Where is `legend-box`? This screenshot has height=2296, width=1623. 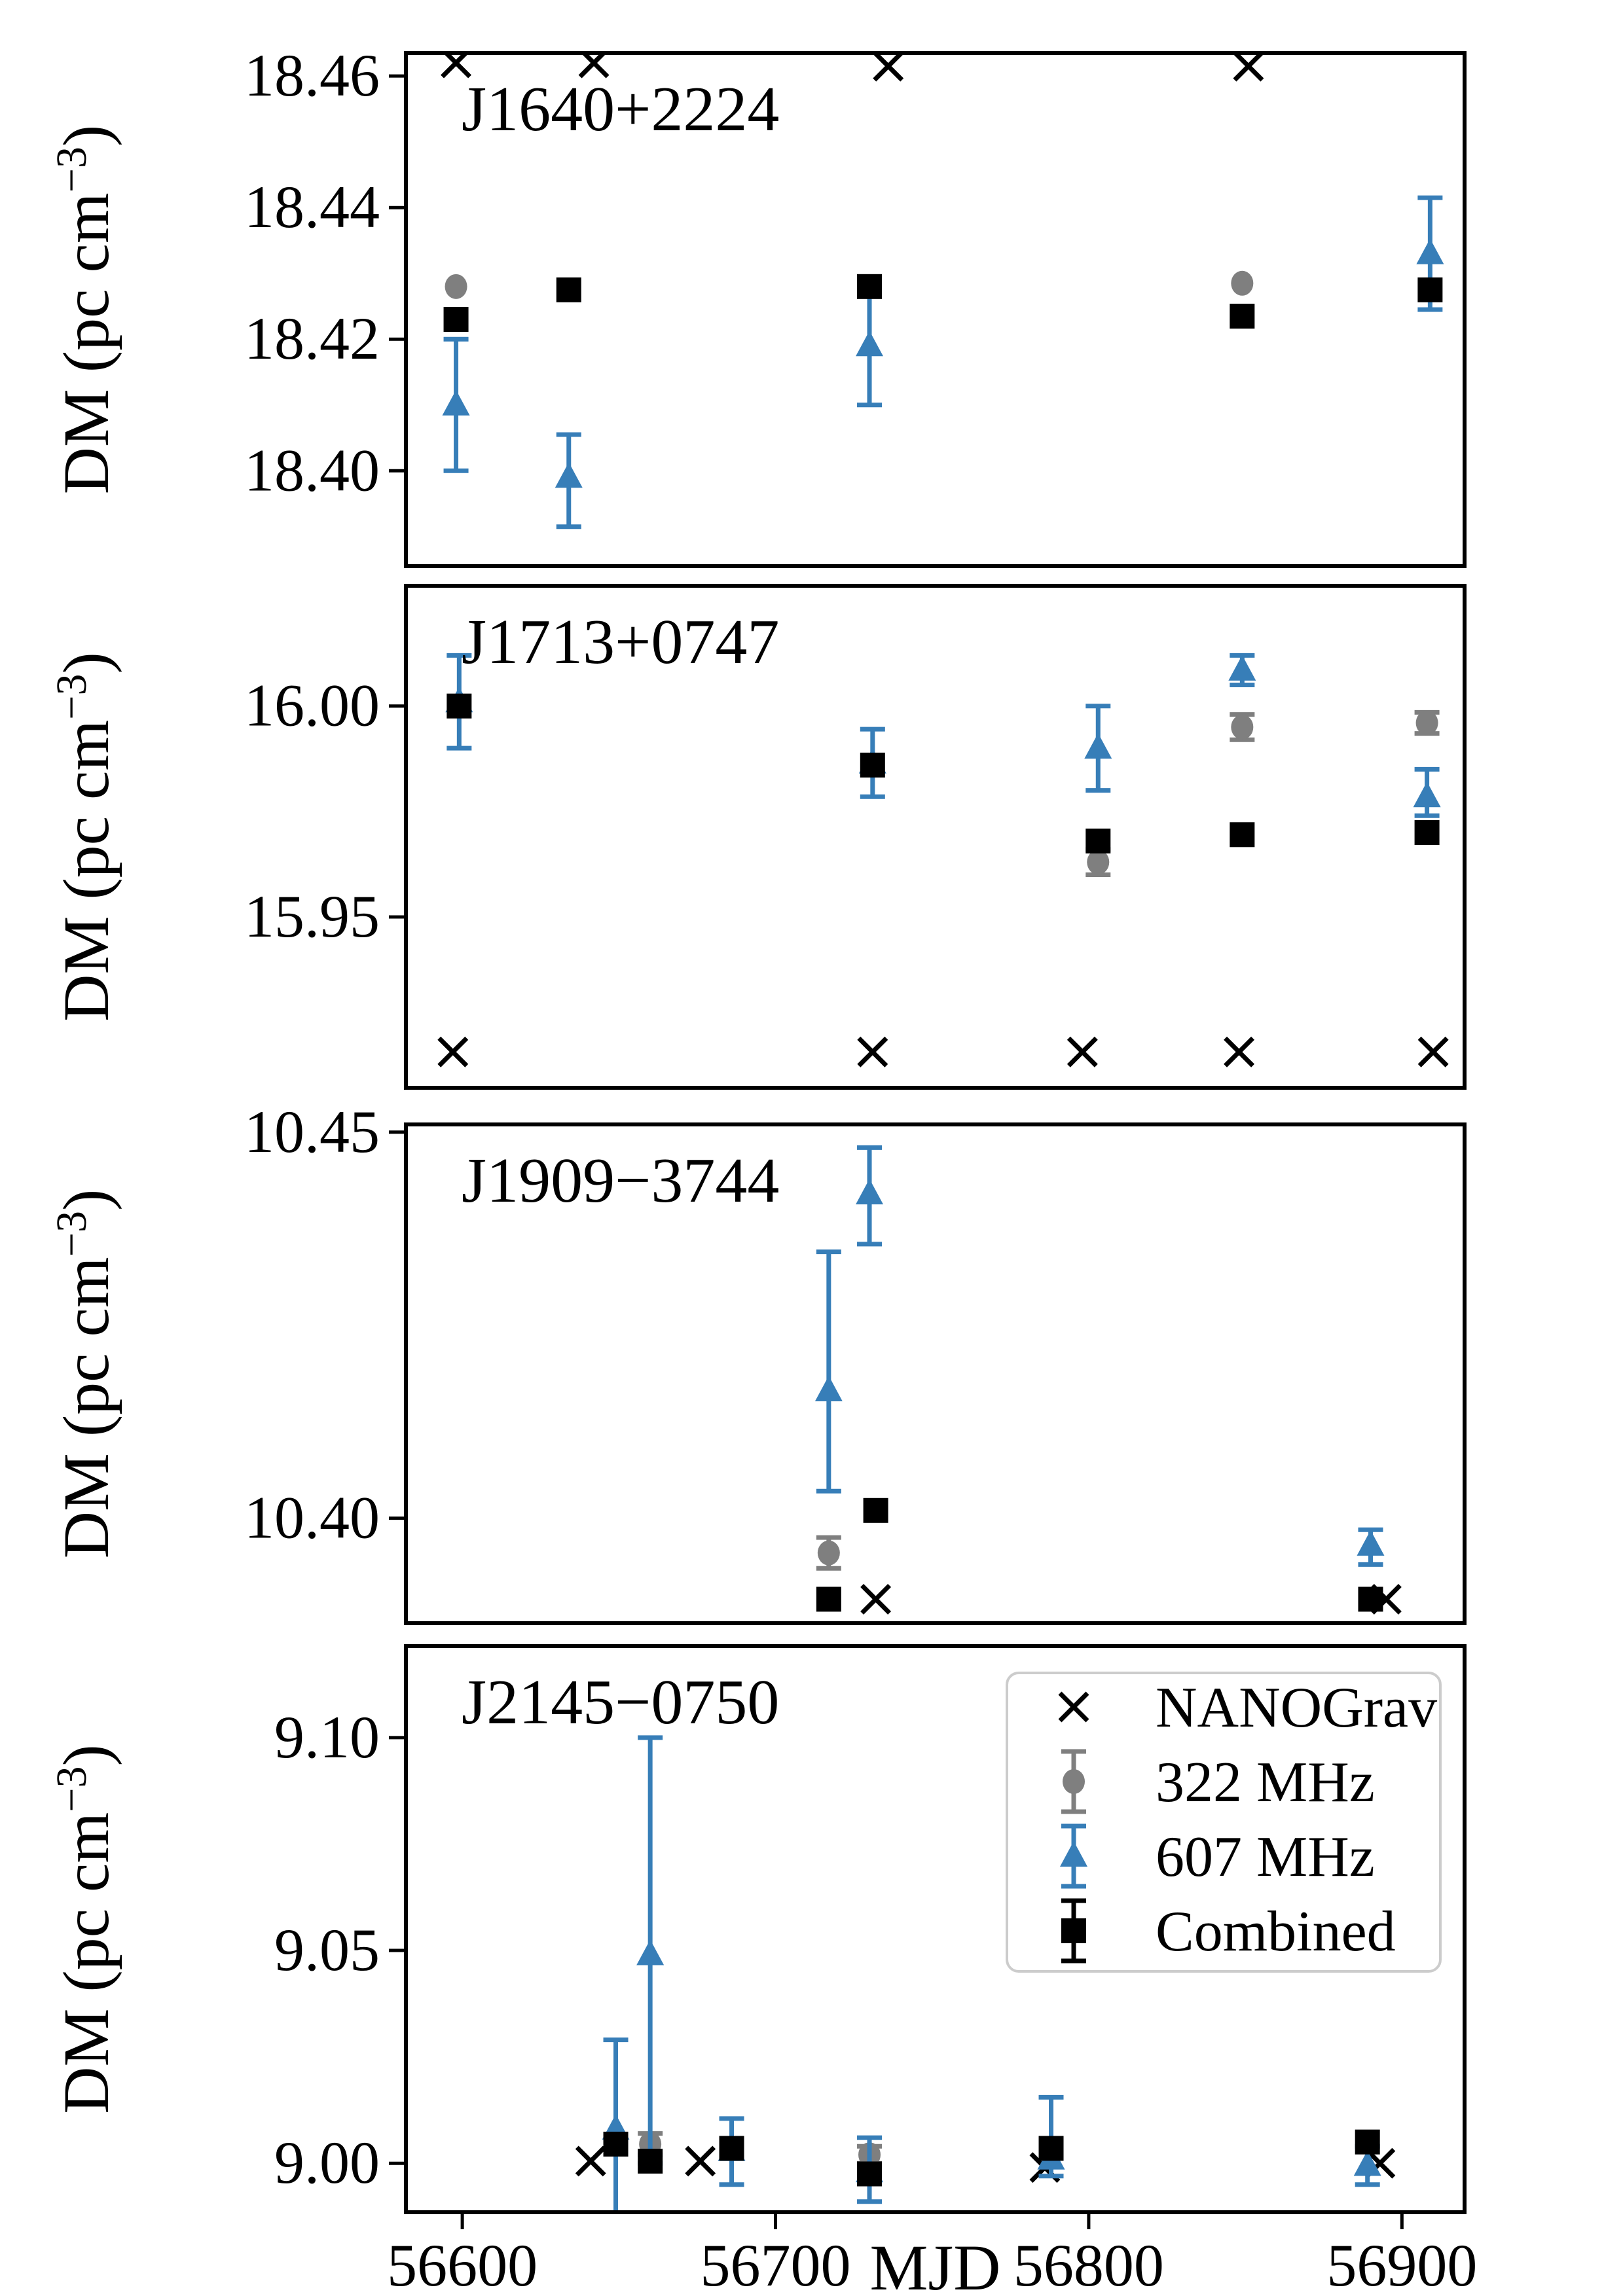
legend-box is located at coordinates (1224, 1822).